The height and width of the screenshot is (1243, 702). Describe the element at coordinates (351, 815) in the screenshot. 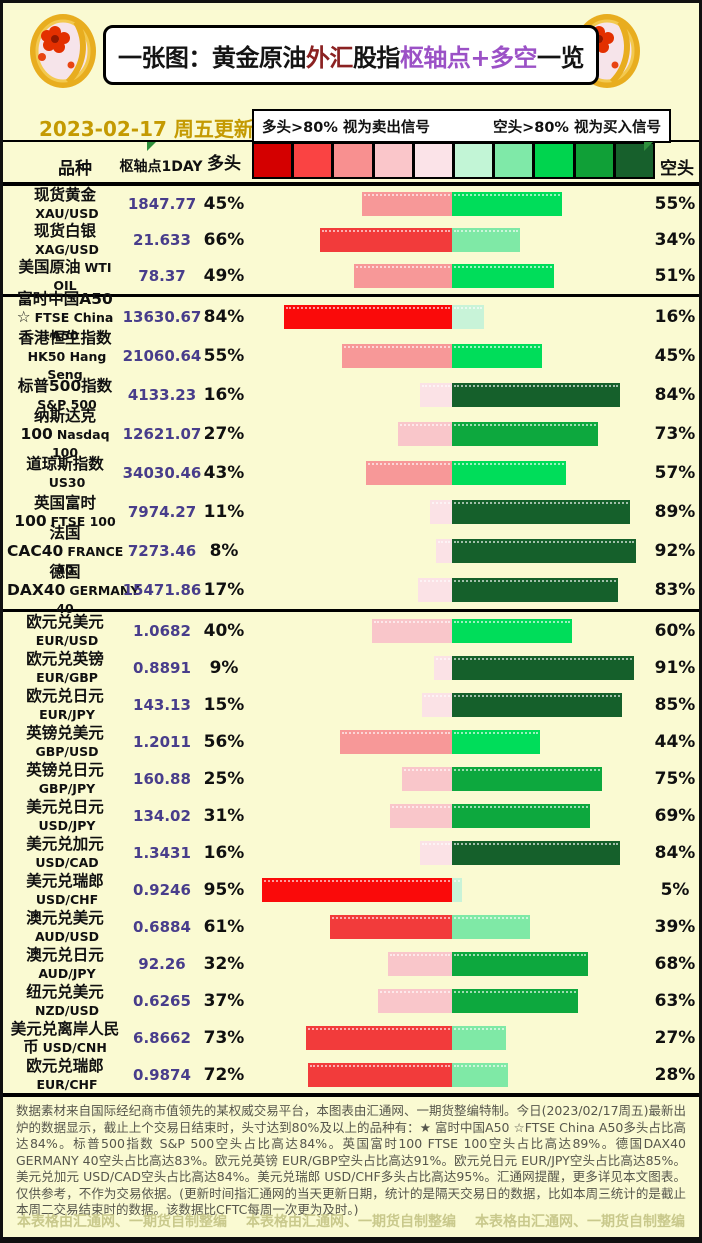

I see `table-row: 美元兑日元USD/JPY 134.02 31% 69%` at that location.